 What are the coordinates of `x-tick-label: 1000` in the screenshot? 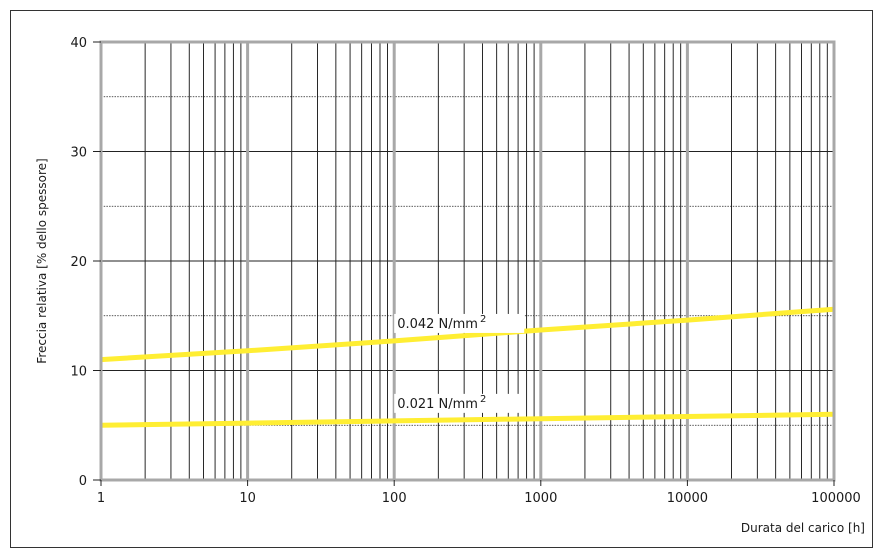 It's located at (540, 498).